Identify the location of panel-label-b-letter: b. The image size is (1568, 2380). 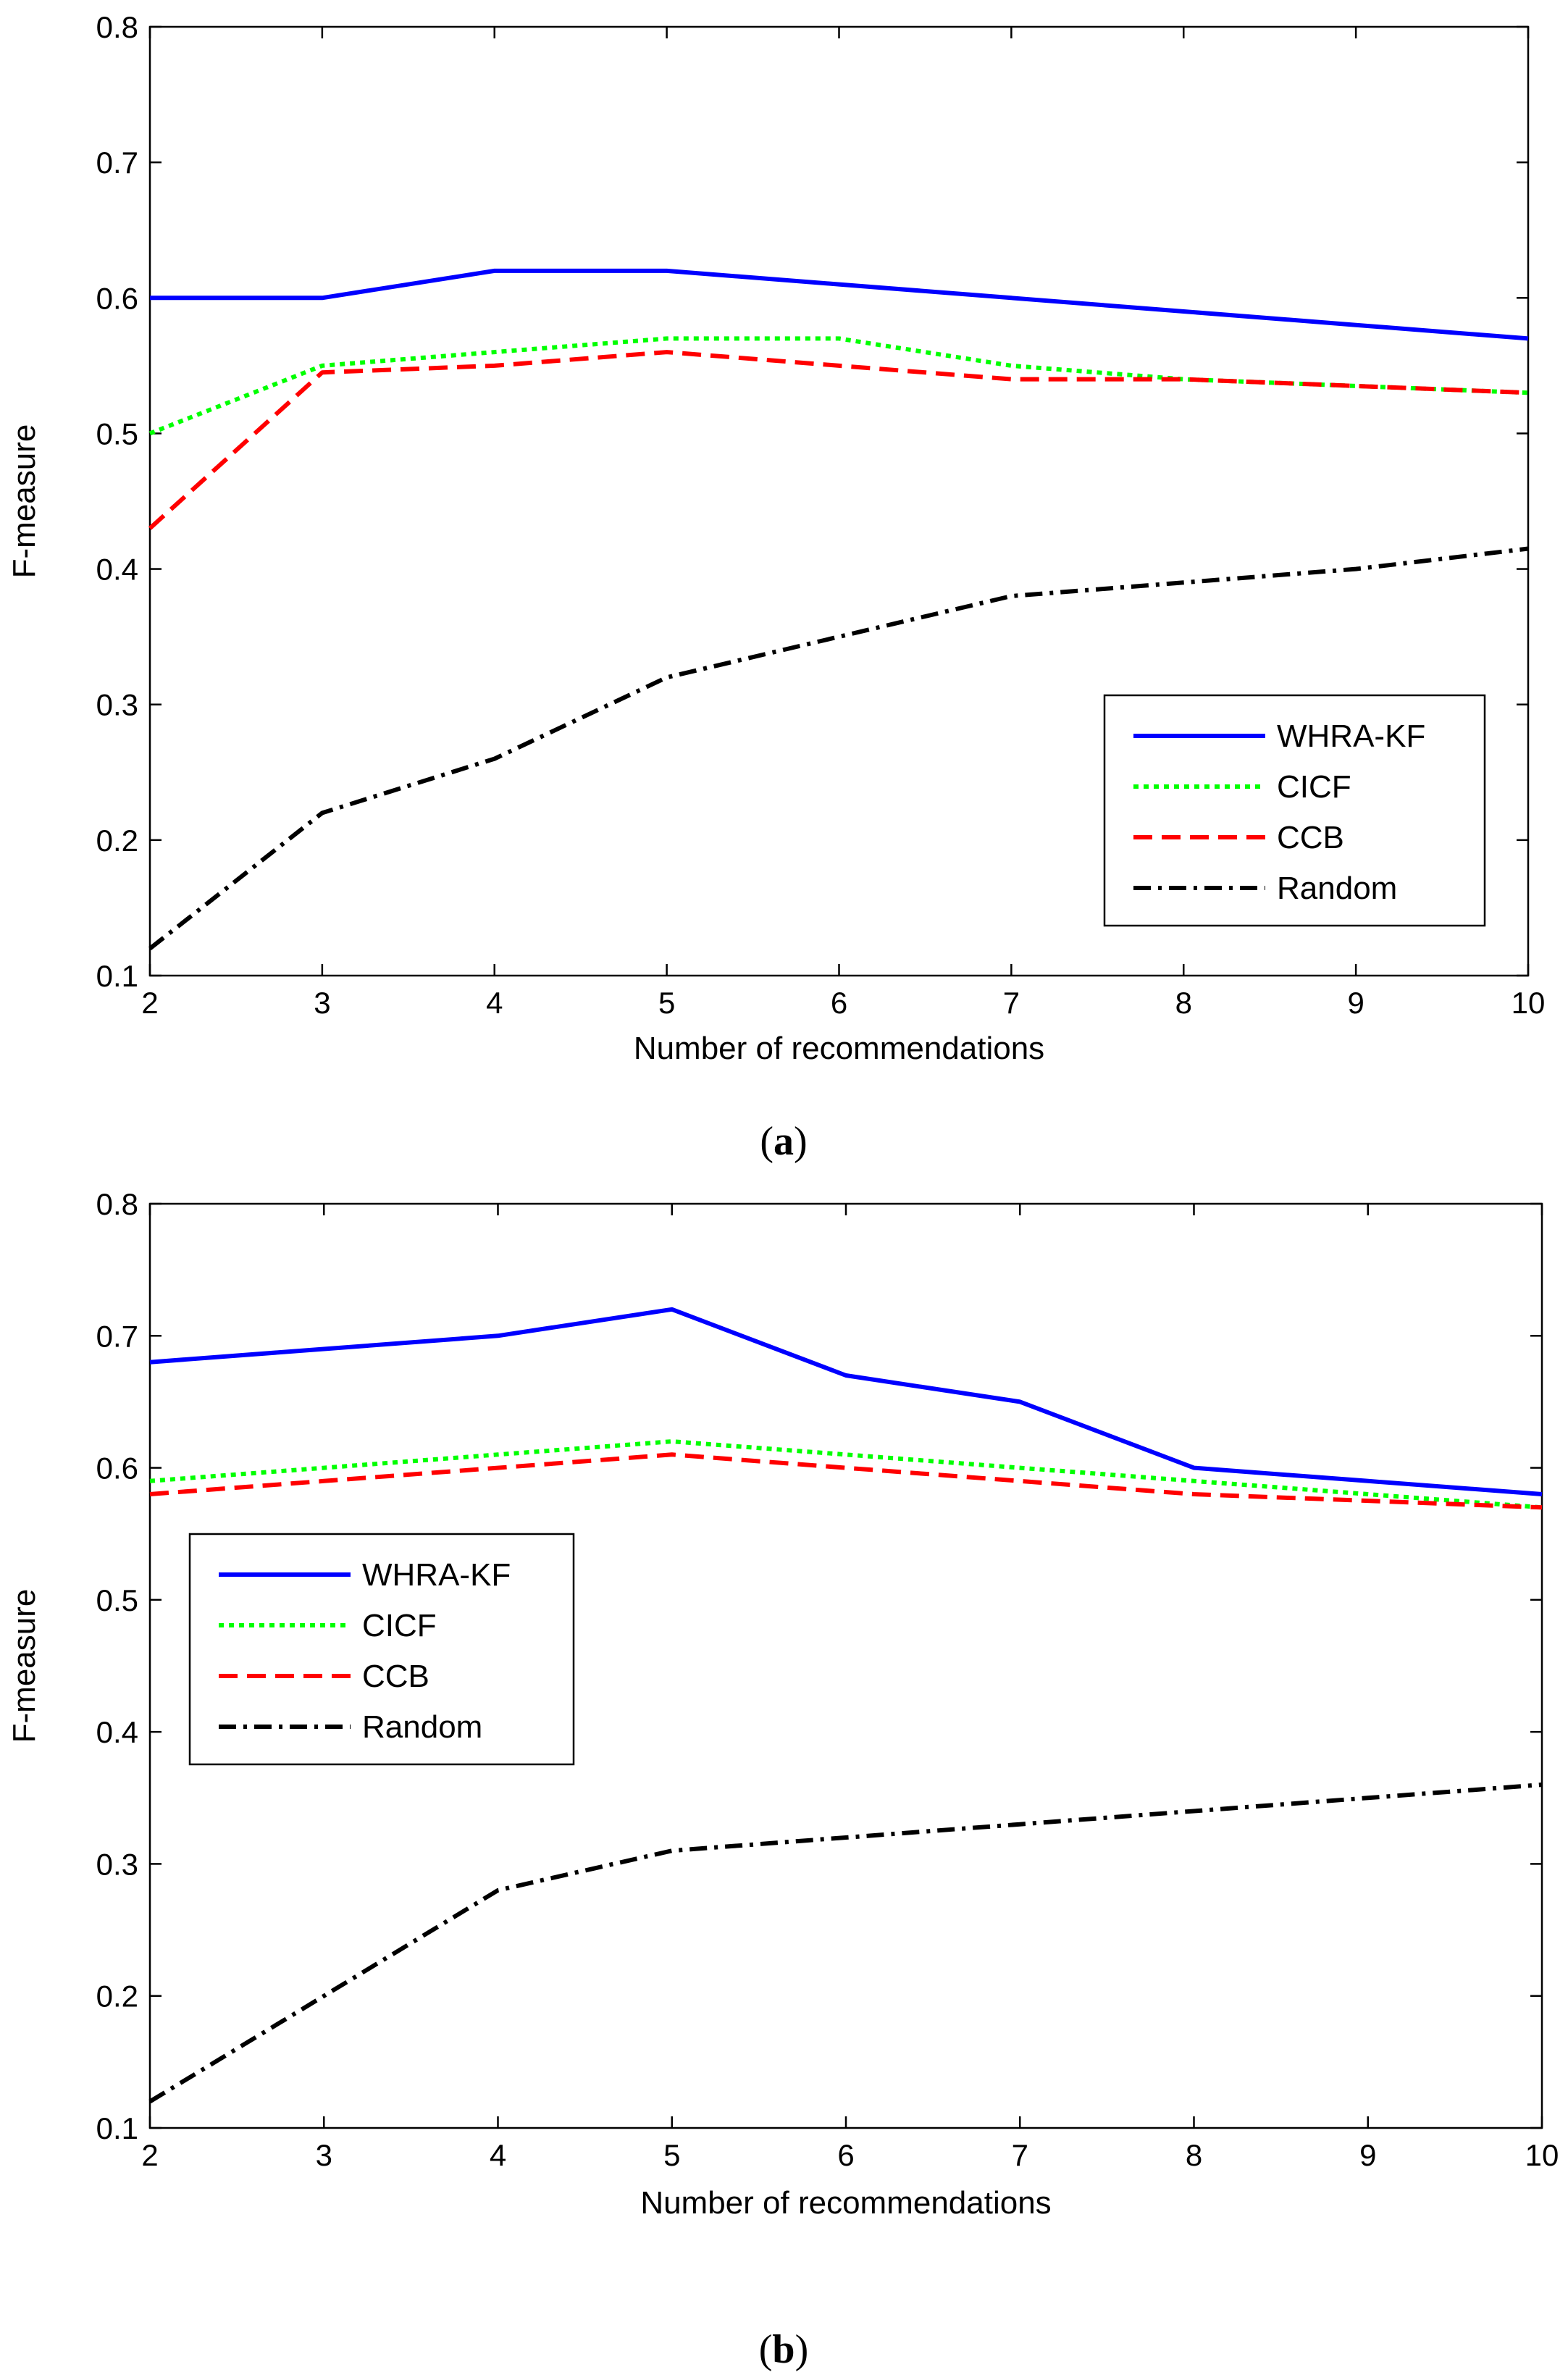
(783, 2349).